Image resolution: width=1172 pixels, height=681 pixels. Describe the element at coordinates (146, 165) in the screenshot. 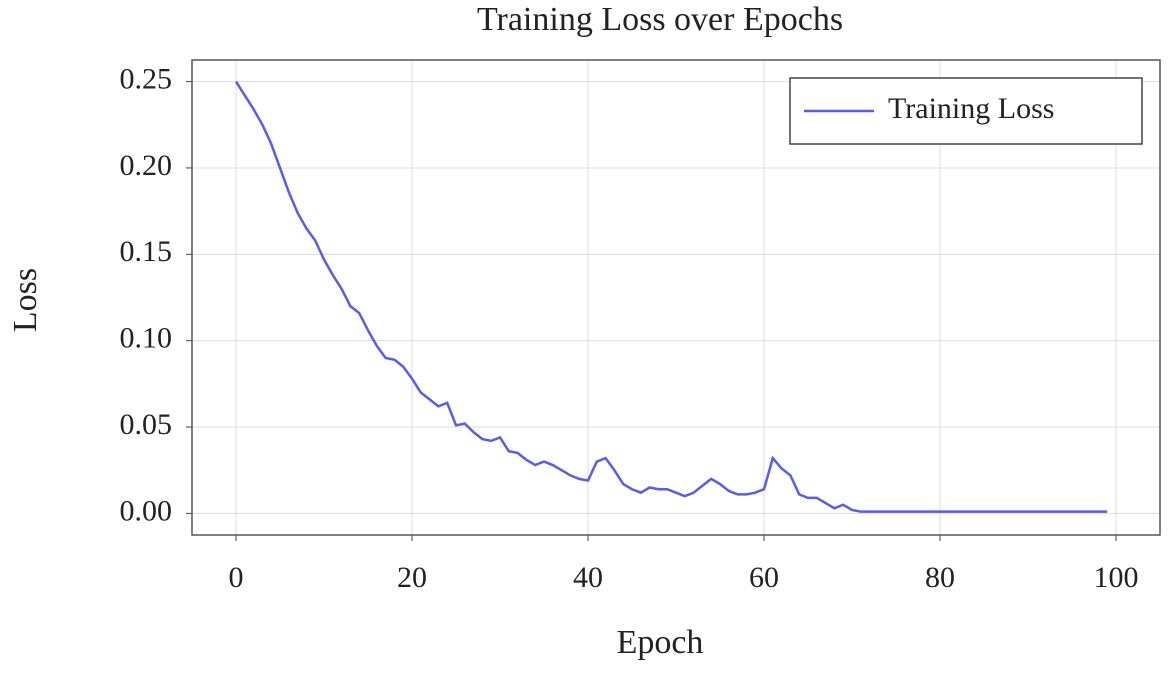

I see `y-tick-label: 0.20` at that location.